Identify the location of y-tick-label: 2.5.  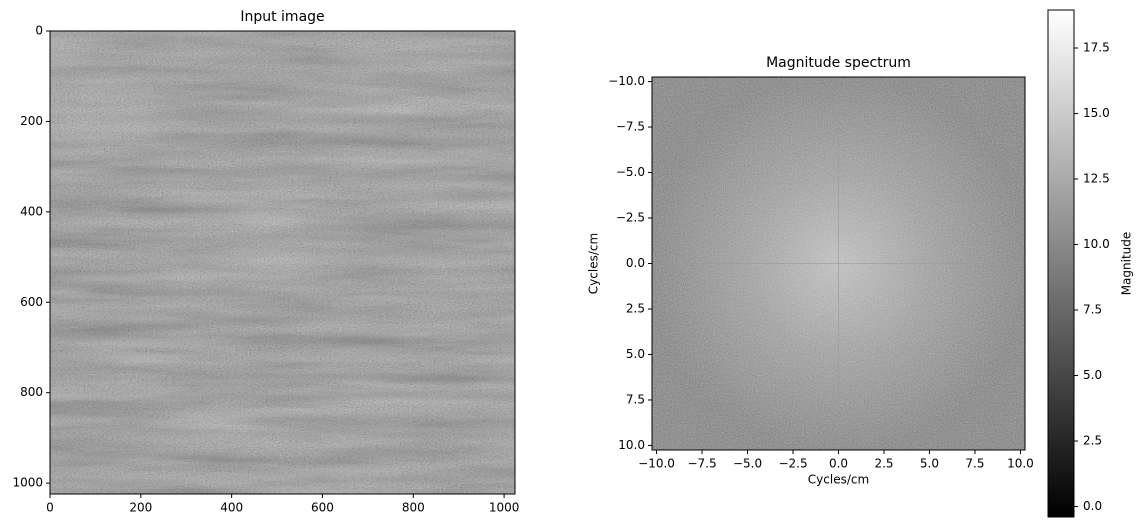
(635, 308).